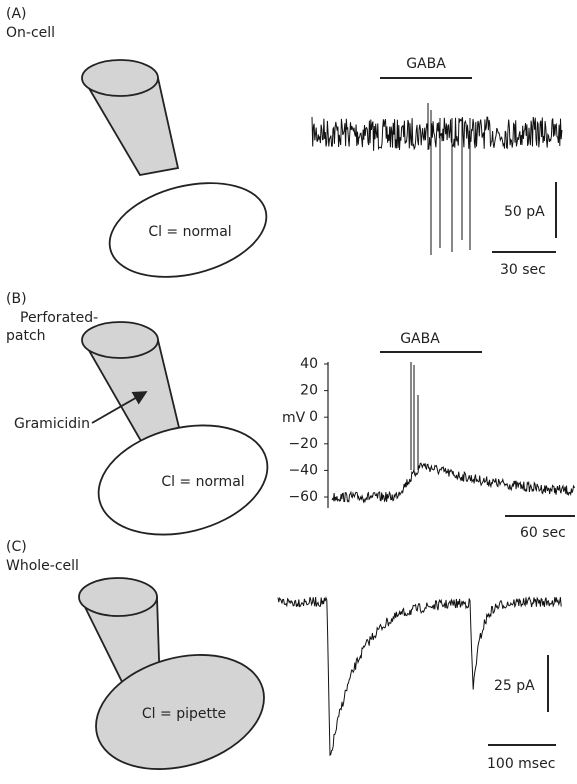 This screenshot has width=577, height=784. Describe the element at coordinates (16, 547) in the screenshot. I see `panel-label: (C)` at that location.